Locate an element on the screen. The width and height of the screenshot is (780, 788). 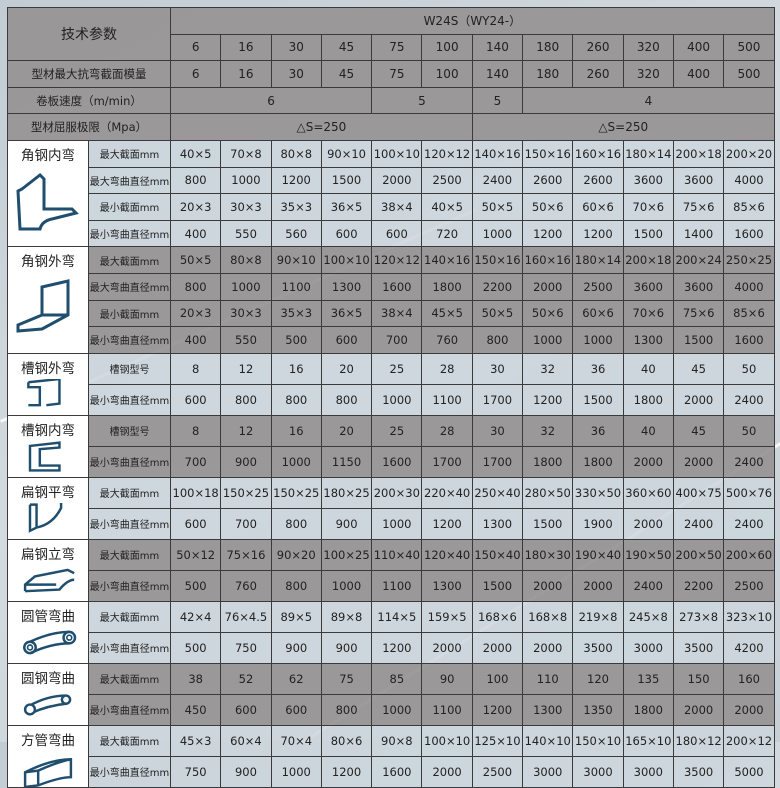
spec-value: 720 is located at coordinates (447, 233).